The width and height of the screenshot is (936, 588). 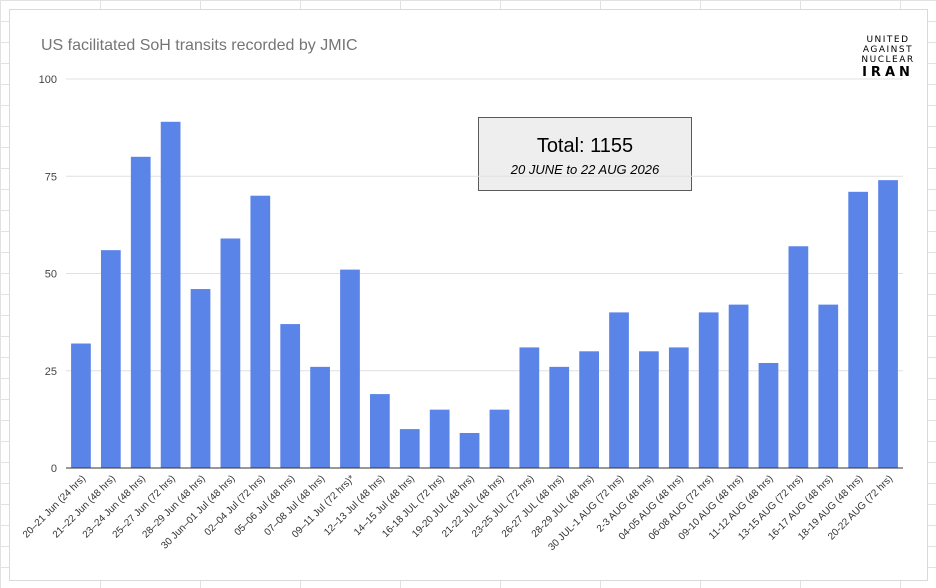 I want to click on unaniran-logo: UNITED AGAINST NUCLEAR IRAN, so click(x=888, y=57).